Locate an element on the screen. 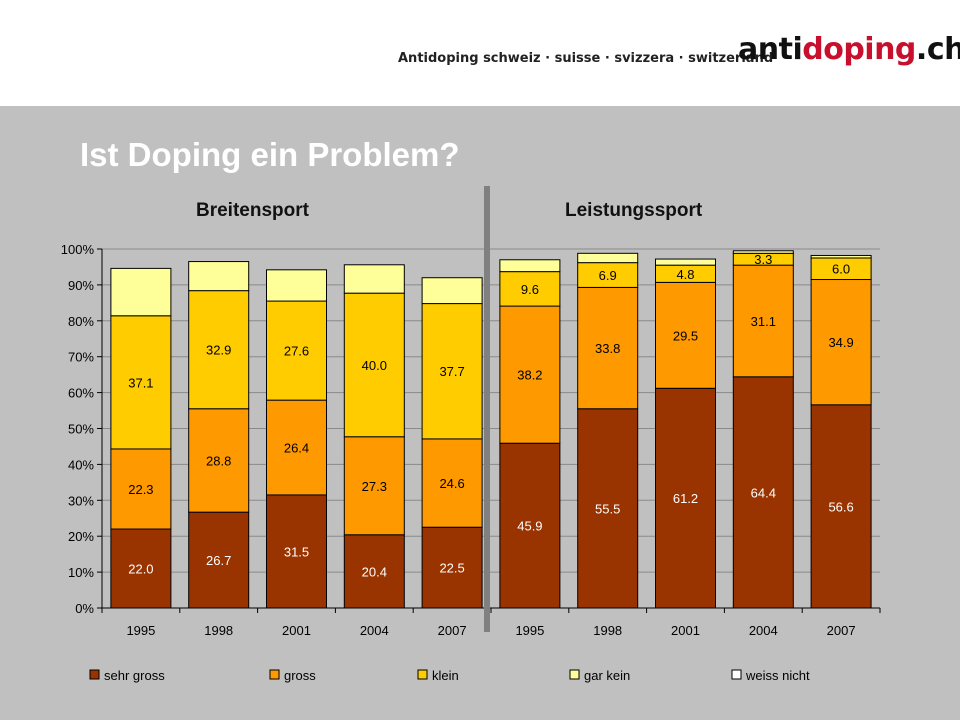  data-label: 32.9 is located at coordinates (218, 350).